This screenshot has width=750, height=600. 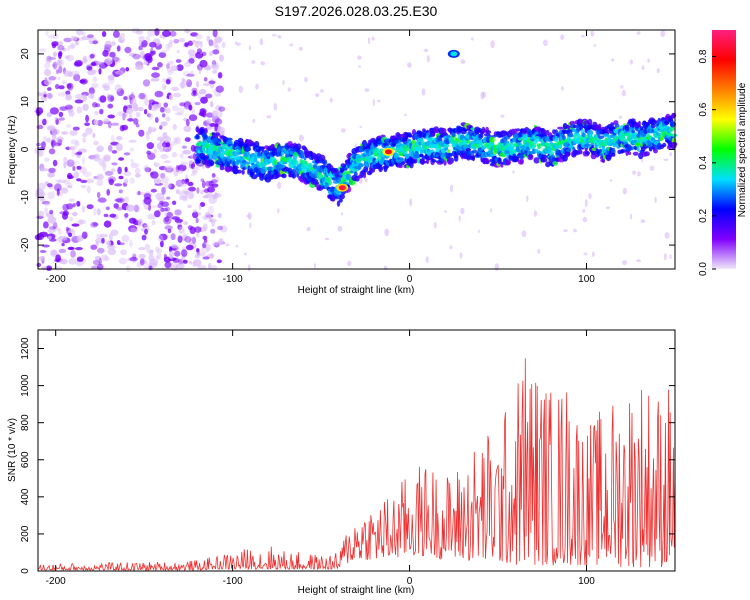 I want to click on spectrogram-y-tick-label: 10, so click(x=25, y=102).